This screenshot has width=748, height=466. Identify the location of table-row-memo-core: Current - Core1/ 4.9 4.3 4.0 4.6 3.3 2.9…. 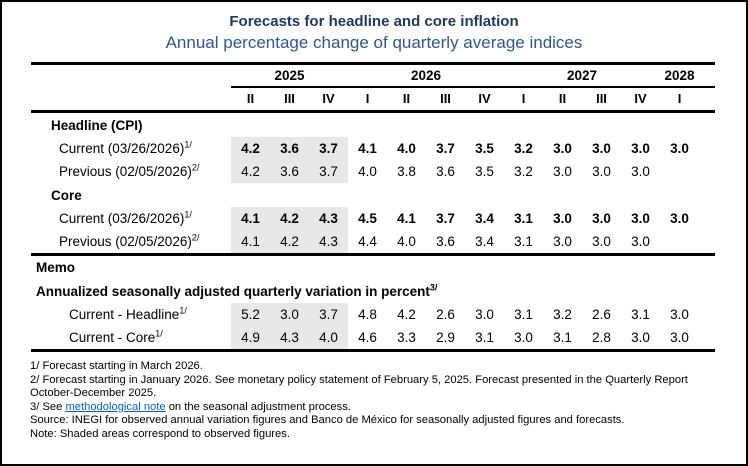
(373, 337).